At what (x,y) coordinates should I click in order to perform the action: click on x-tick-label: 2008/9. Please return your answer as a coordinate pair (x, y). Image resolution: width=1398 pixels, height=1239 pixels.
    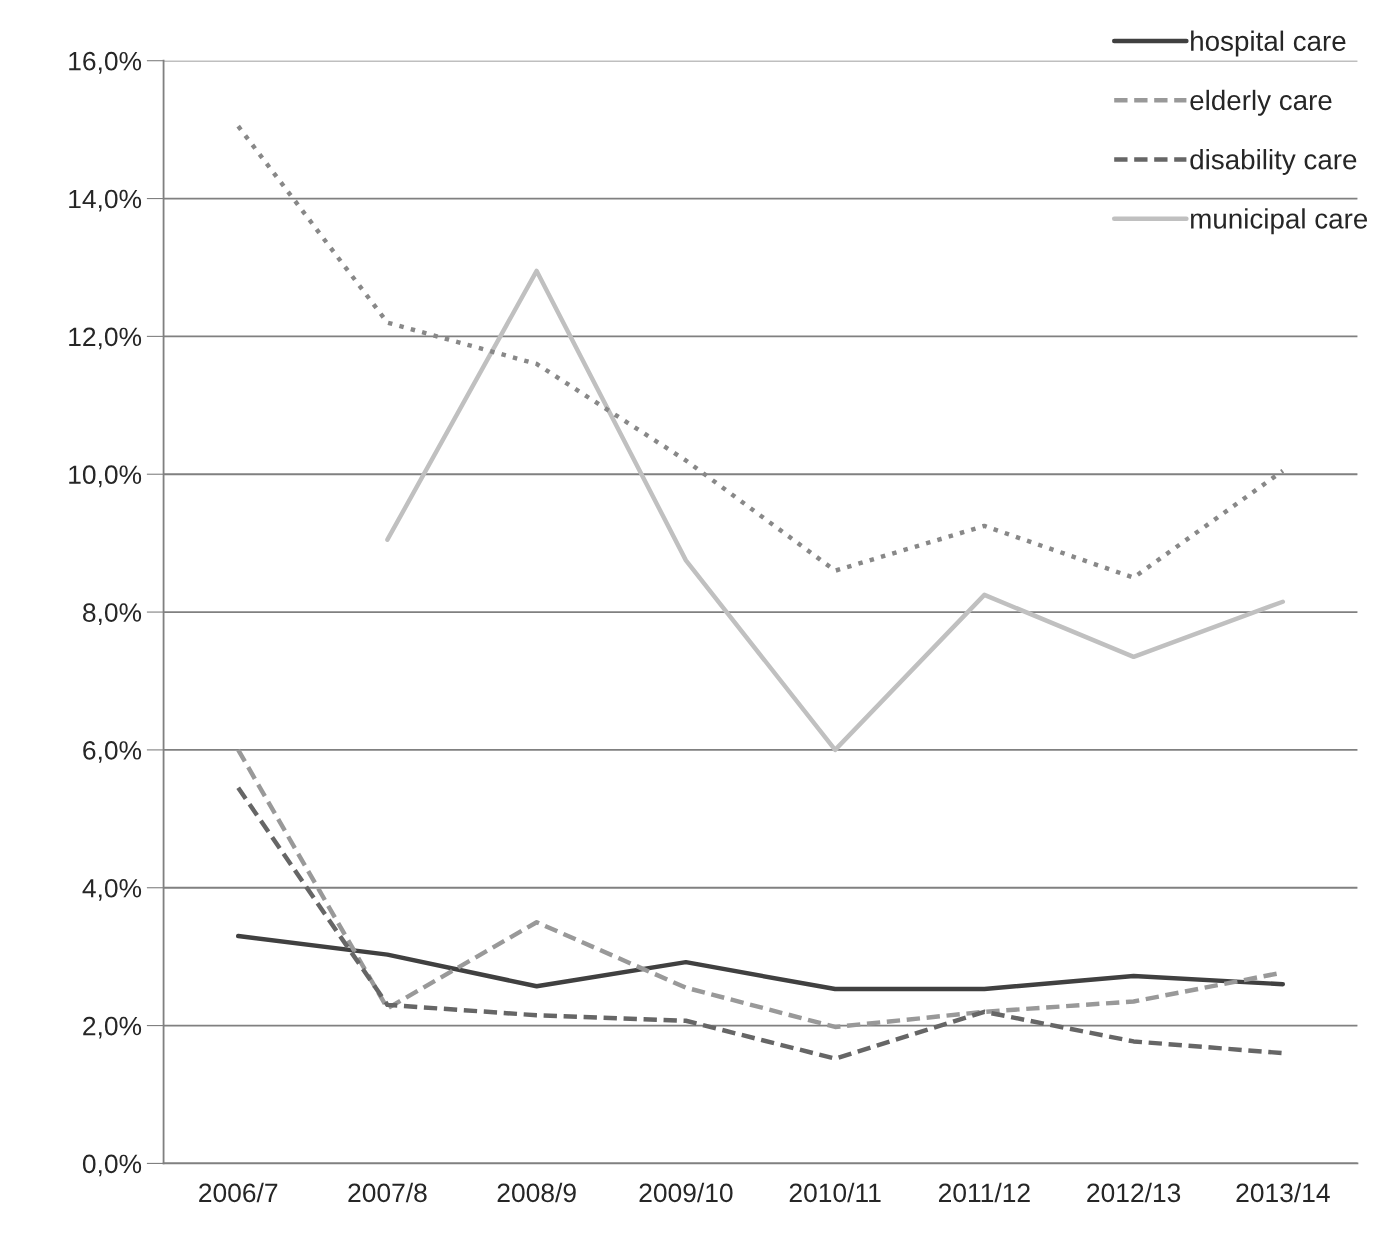
    Looking at the image, I should click on (536, 1192).